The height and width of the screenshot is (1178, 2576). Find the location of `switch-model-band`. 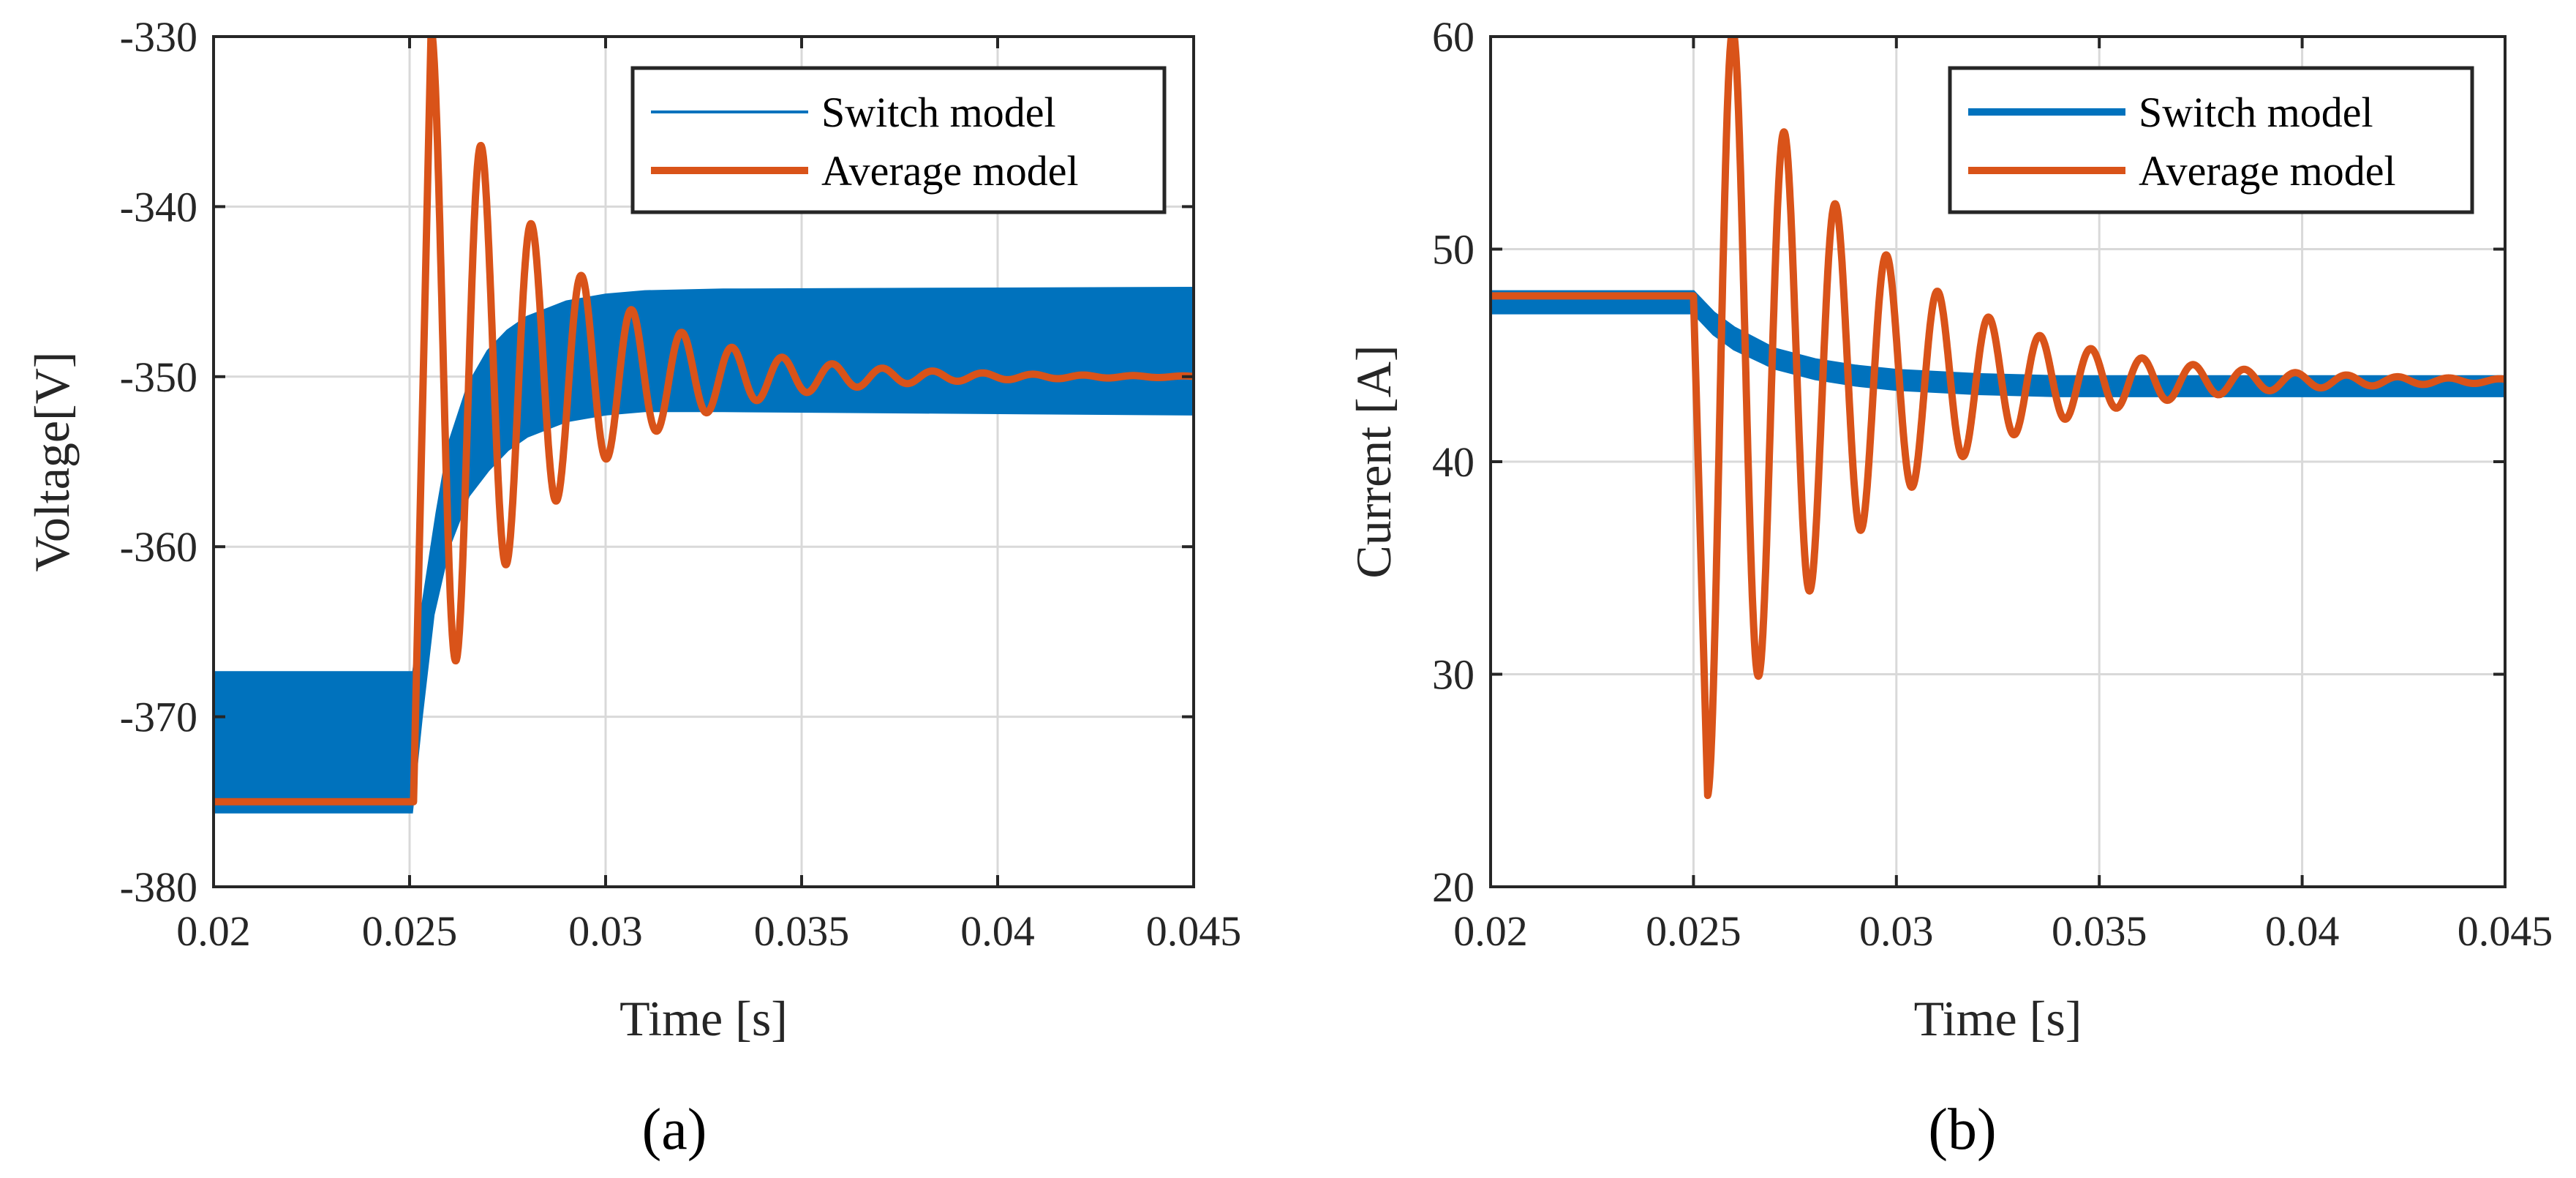

switch-model-band is located at coordinates (1998, 343).